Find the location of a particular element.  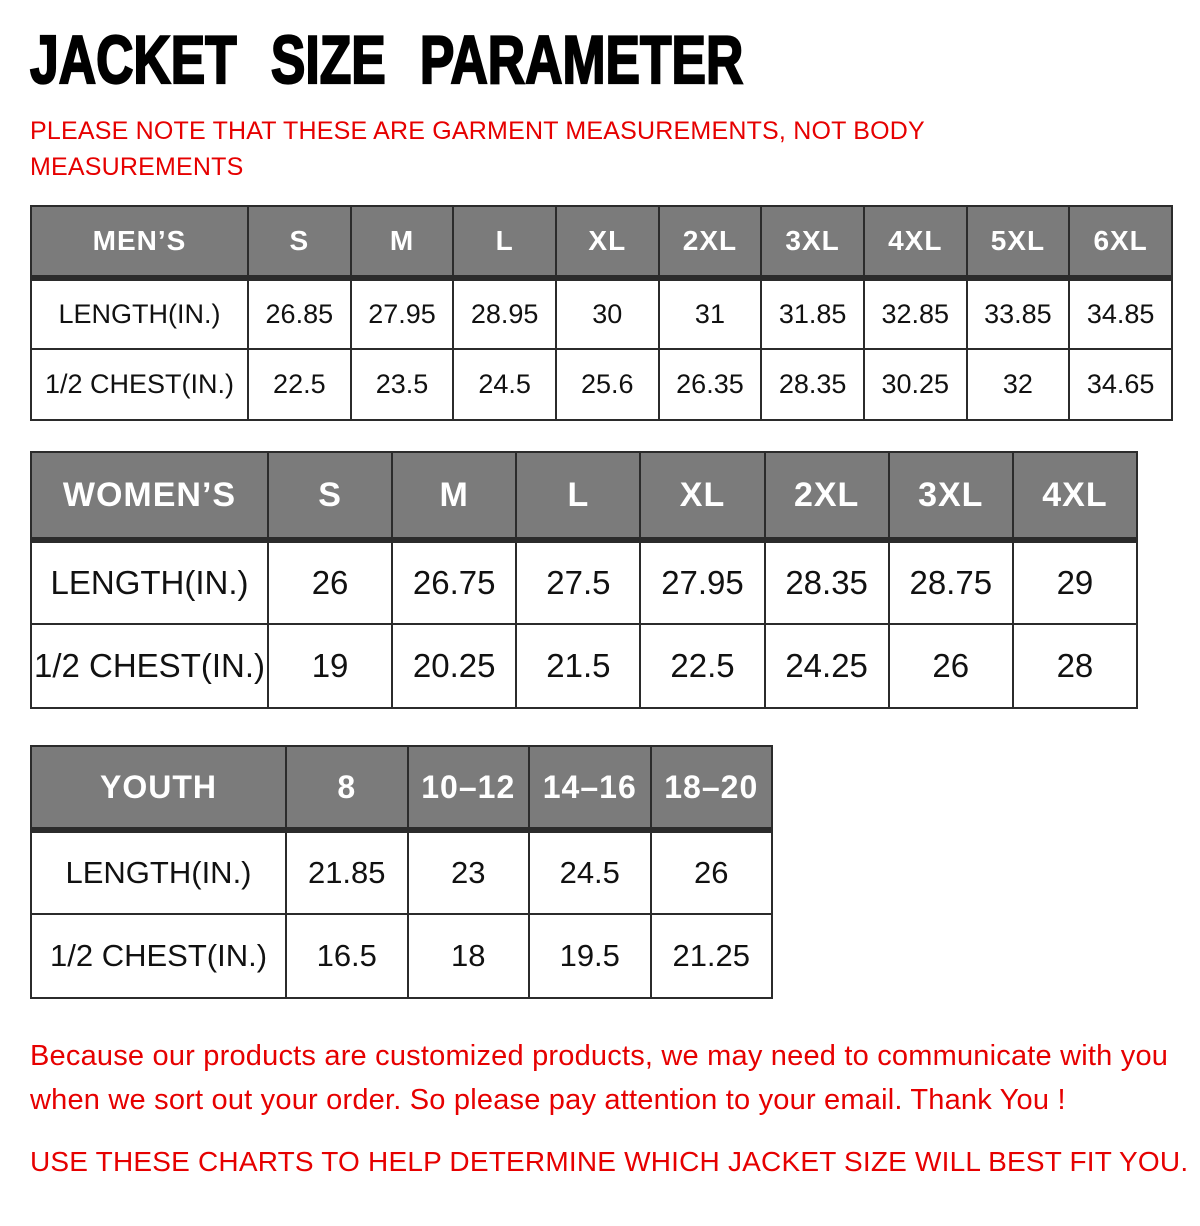

womens-measurement-row: 1/2 CHEST(IN.) 19 20.25 21.5 22.5 24.25 26 28 is located at coordinates (584, 666).